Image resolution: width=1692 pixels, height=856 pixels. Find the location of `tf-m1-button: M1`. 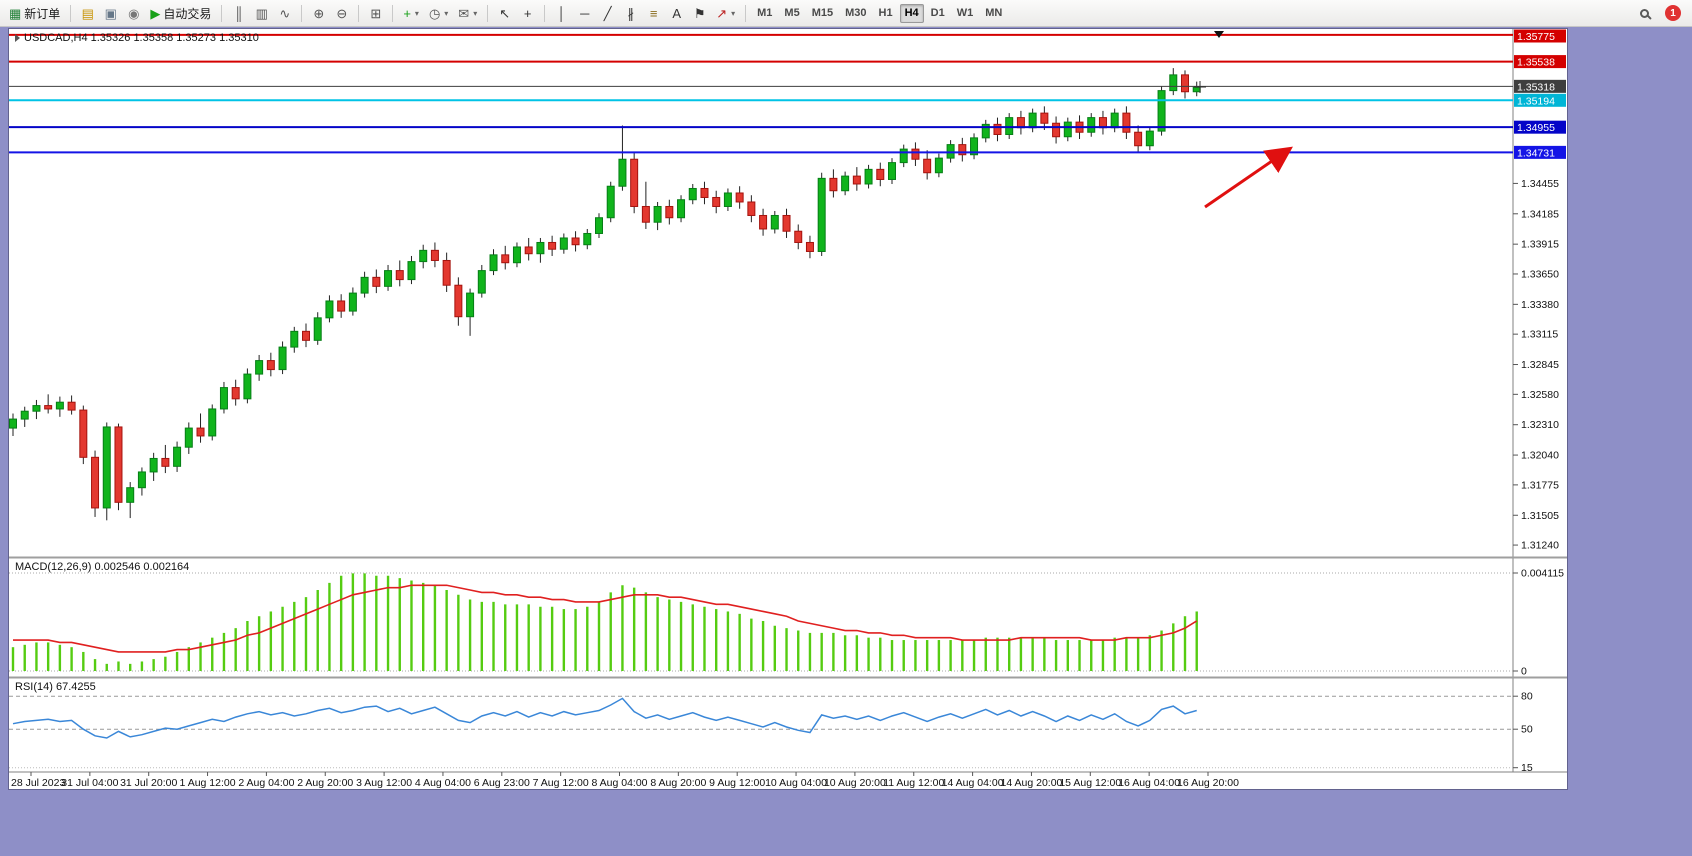

tf-m1-button: M1 is located at coordinates (765, 13).